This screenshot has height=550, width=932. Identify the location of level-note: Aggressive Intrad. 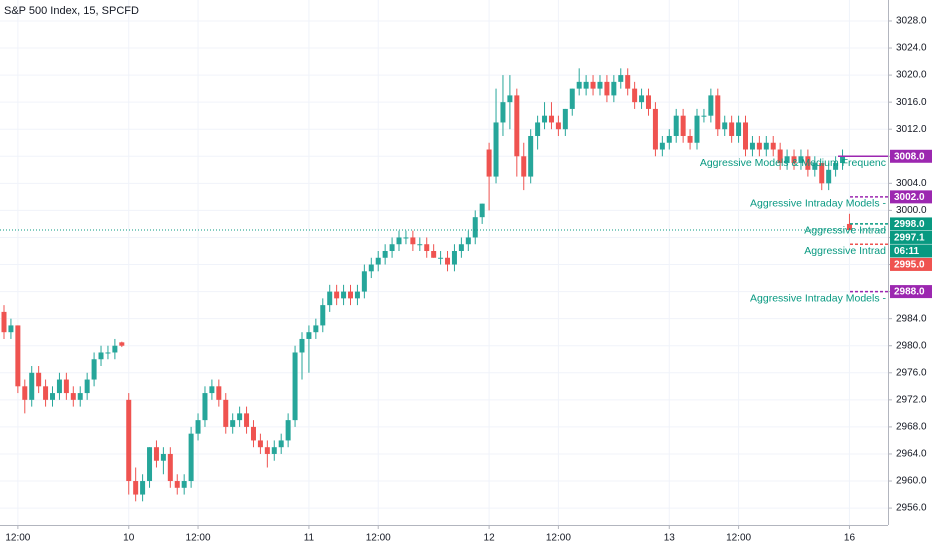
(845, 231).